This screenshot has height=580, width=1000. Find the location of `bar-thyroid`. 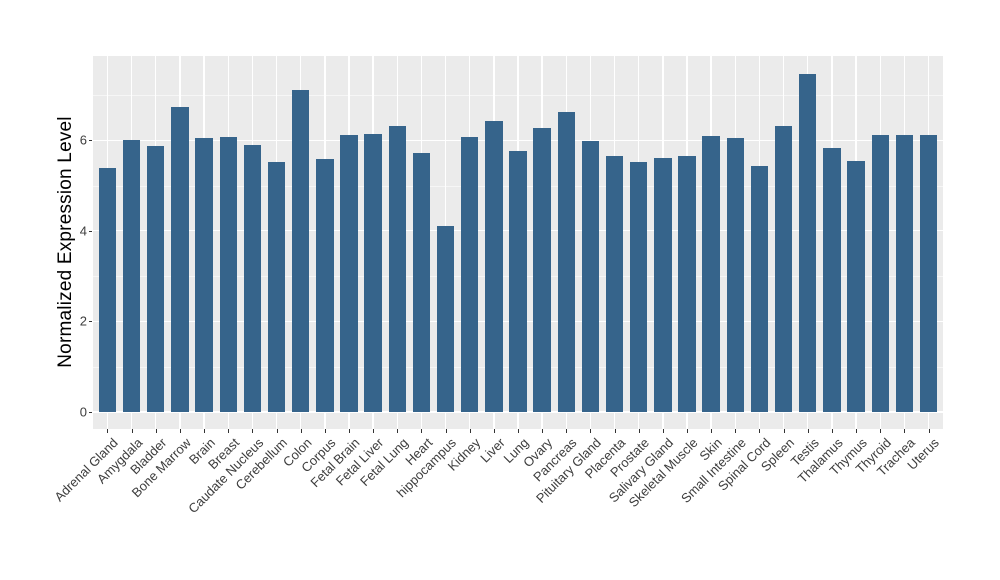

bar-thyroid is located at coordinates (880, 273).